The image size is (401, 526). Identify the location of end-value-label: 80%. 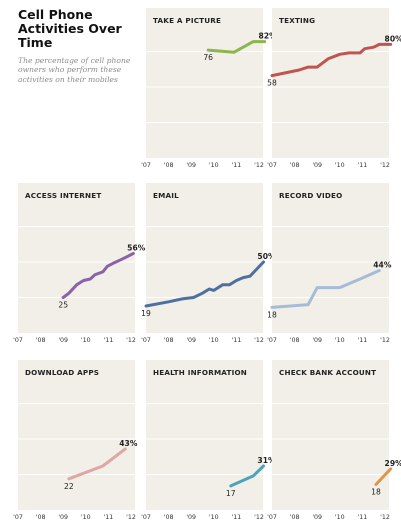
(393, 38).